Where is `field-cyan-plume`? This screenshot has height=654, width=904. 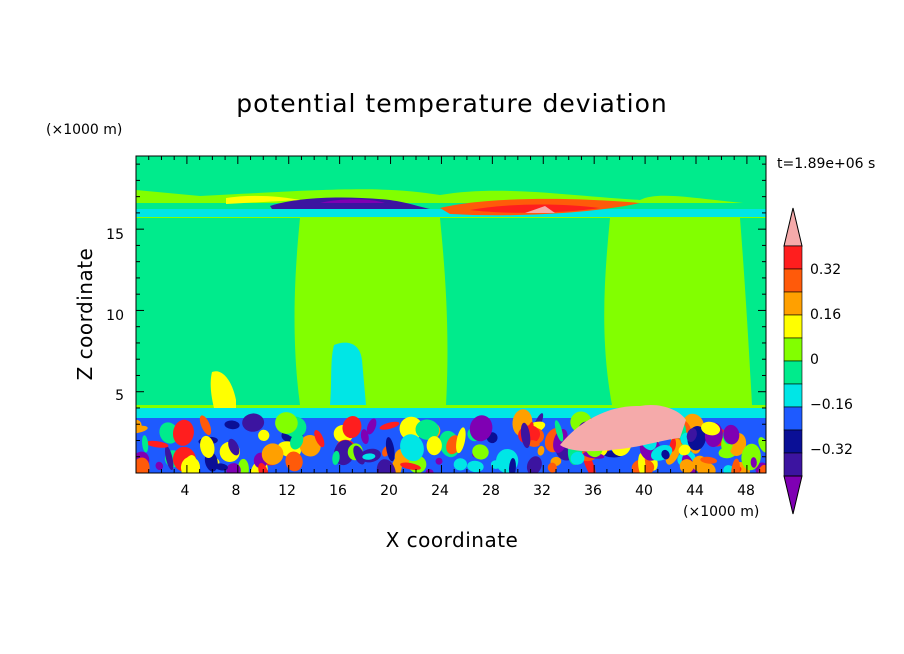
field-cyan-plume is located at coordinates (348, 373).